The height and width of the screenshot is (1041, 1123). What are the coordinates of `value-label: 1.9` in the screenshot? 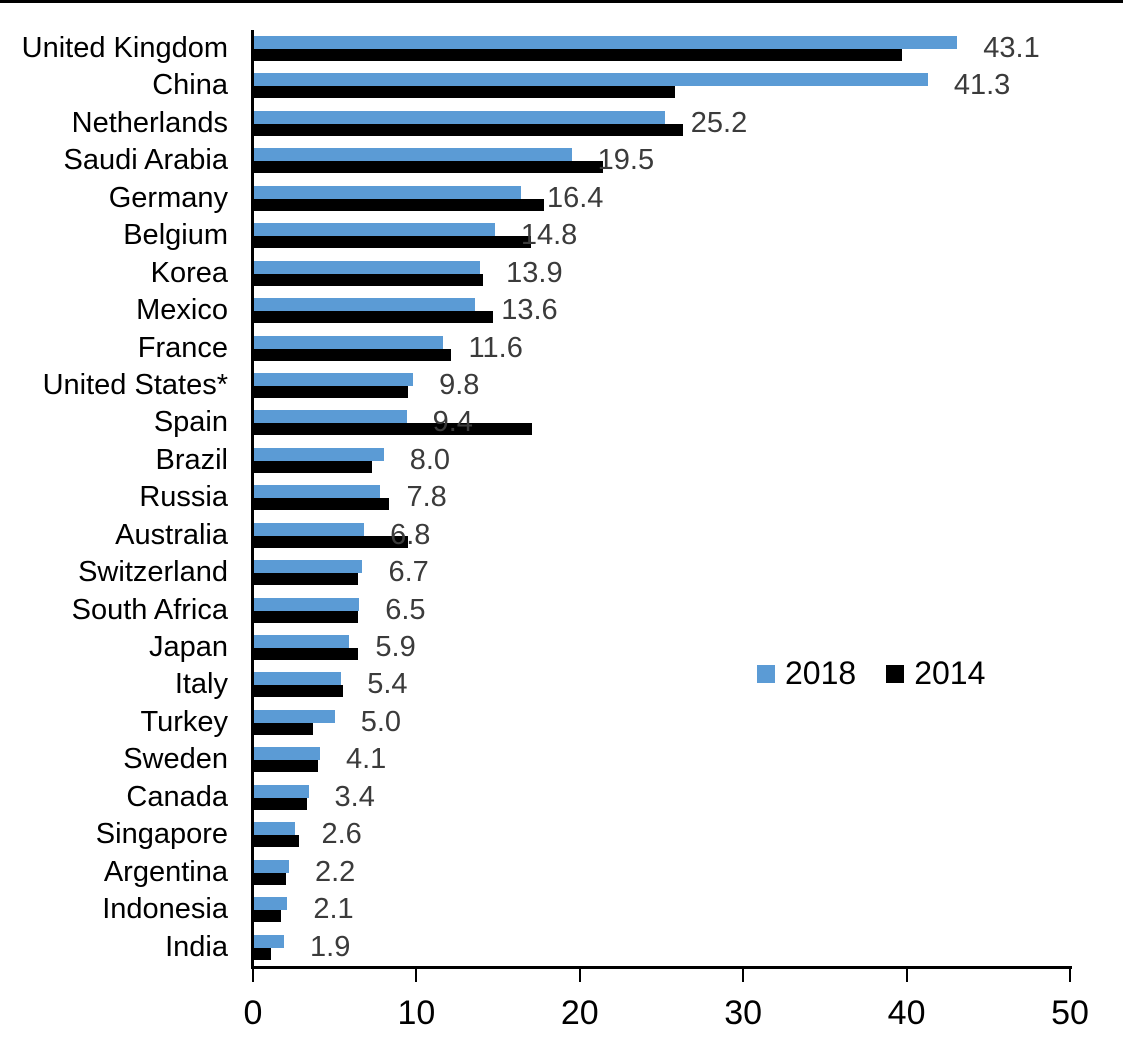 It's located at (330, 946).